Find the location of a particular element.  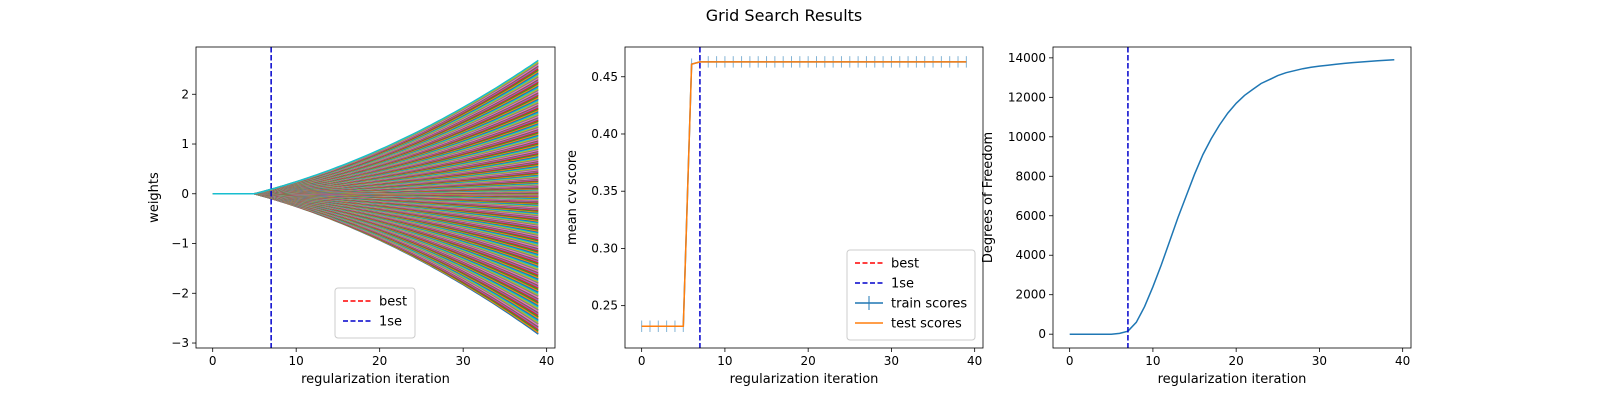

dof-line is located at coordinates (1232, 197).